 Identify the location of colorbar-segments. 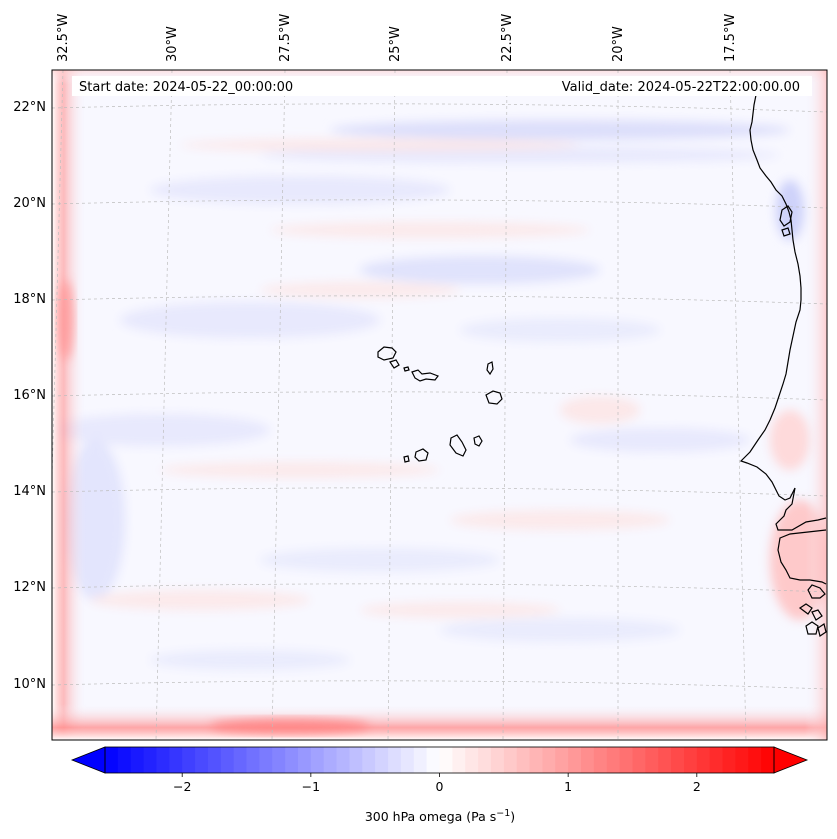
(440, 760).